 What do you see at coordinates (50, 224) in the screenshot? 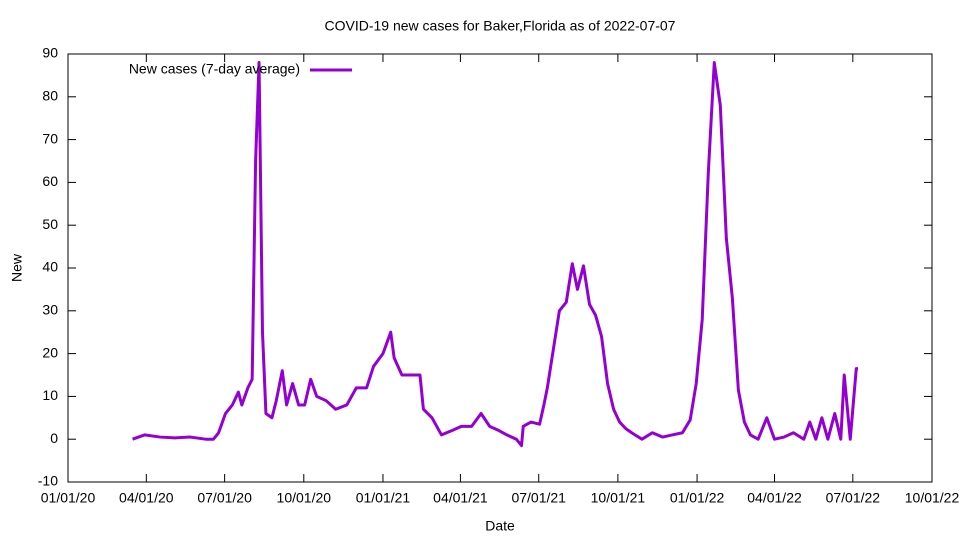
I see `y-tick-label: 50` at bounding box center [50, 224].